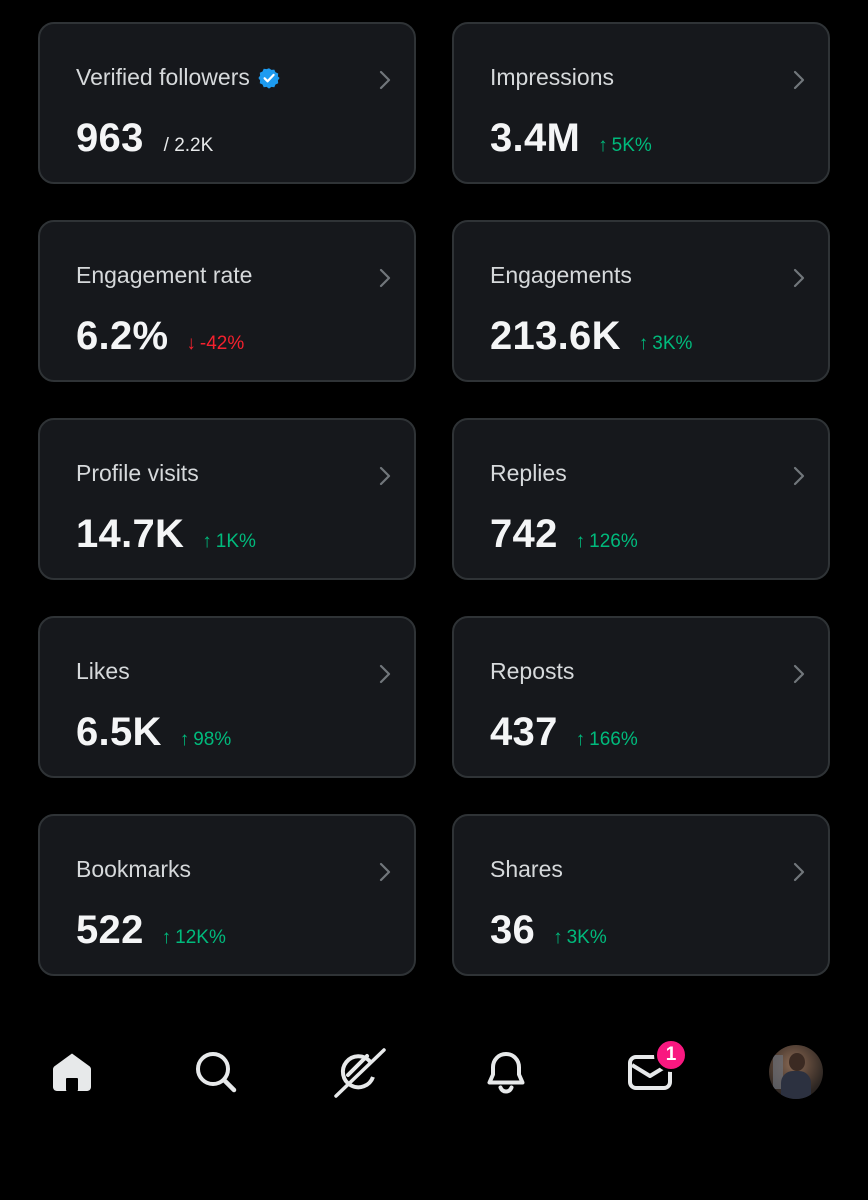 This screenshot has width=868, height=1200. Describe the element at coordinates (641, 499) in the screenshot. I see `metric-card-replies: Replies 742 ↑ 126%` at that location.